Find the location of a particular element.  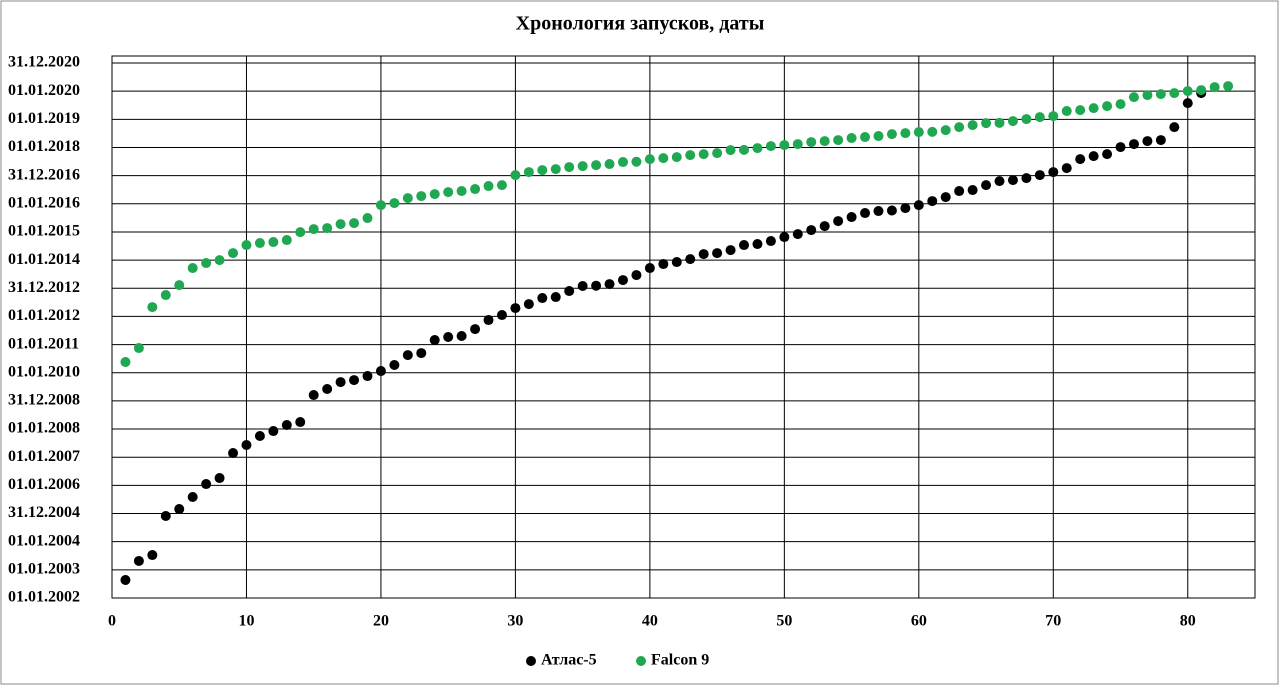

y-tick-label: 01.01.2006 is located at coordinates (44, 484).